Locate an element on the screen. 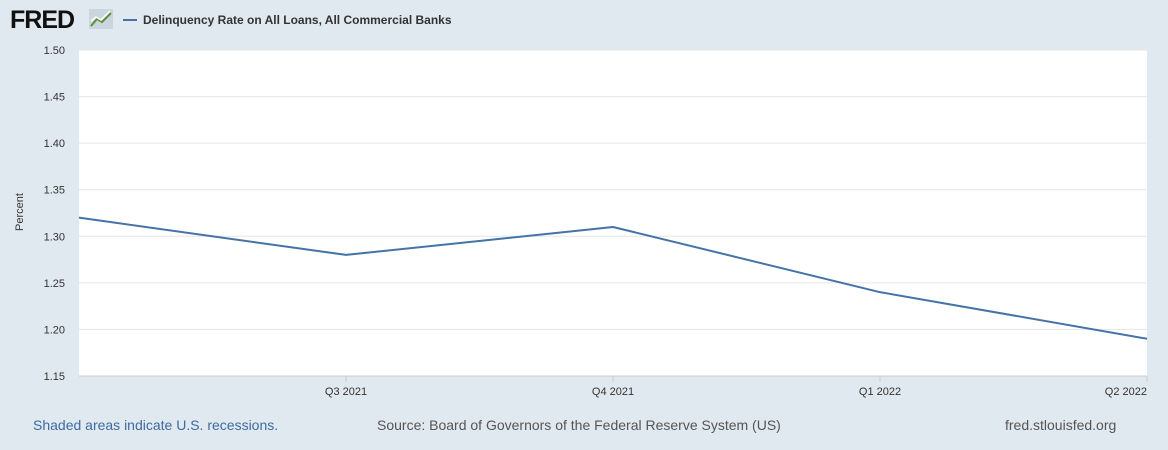 This screenshot has width=1168, height=450. y-tick-label: 1.35 is located at coordinates (54, 191).